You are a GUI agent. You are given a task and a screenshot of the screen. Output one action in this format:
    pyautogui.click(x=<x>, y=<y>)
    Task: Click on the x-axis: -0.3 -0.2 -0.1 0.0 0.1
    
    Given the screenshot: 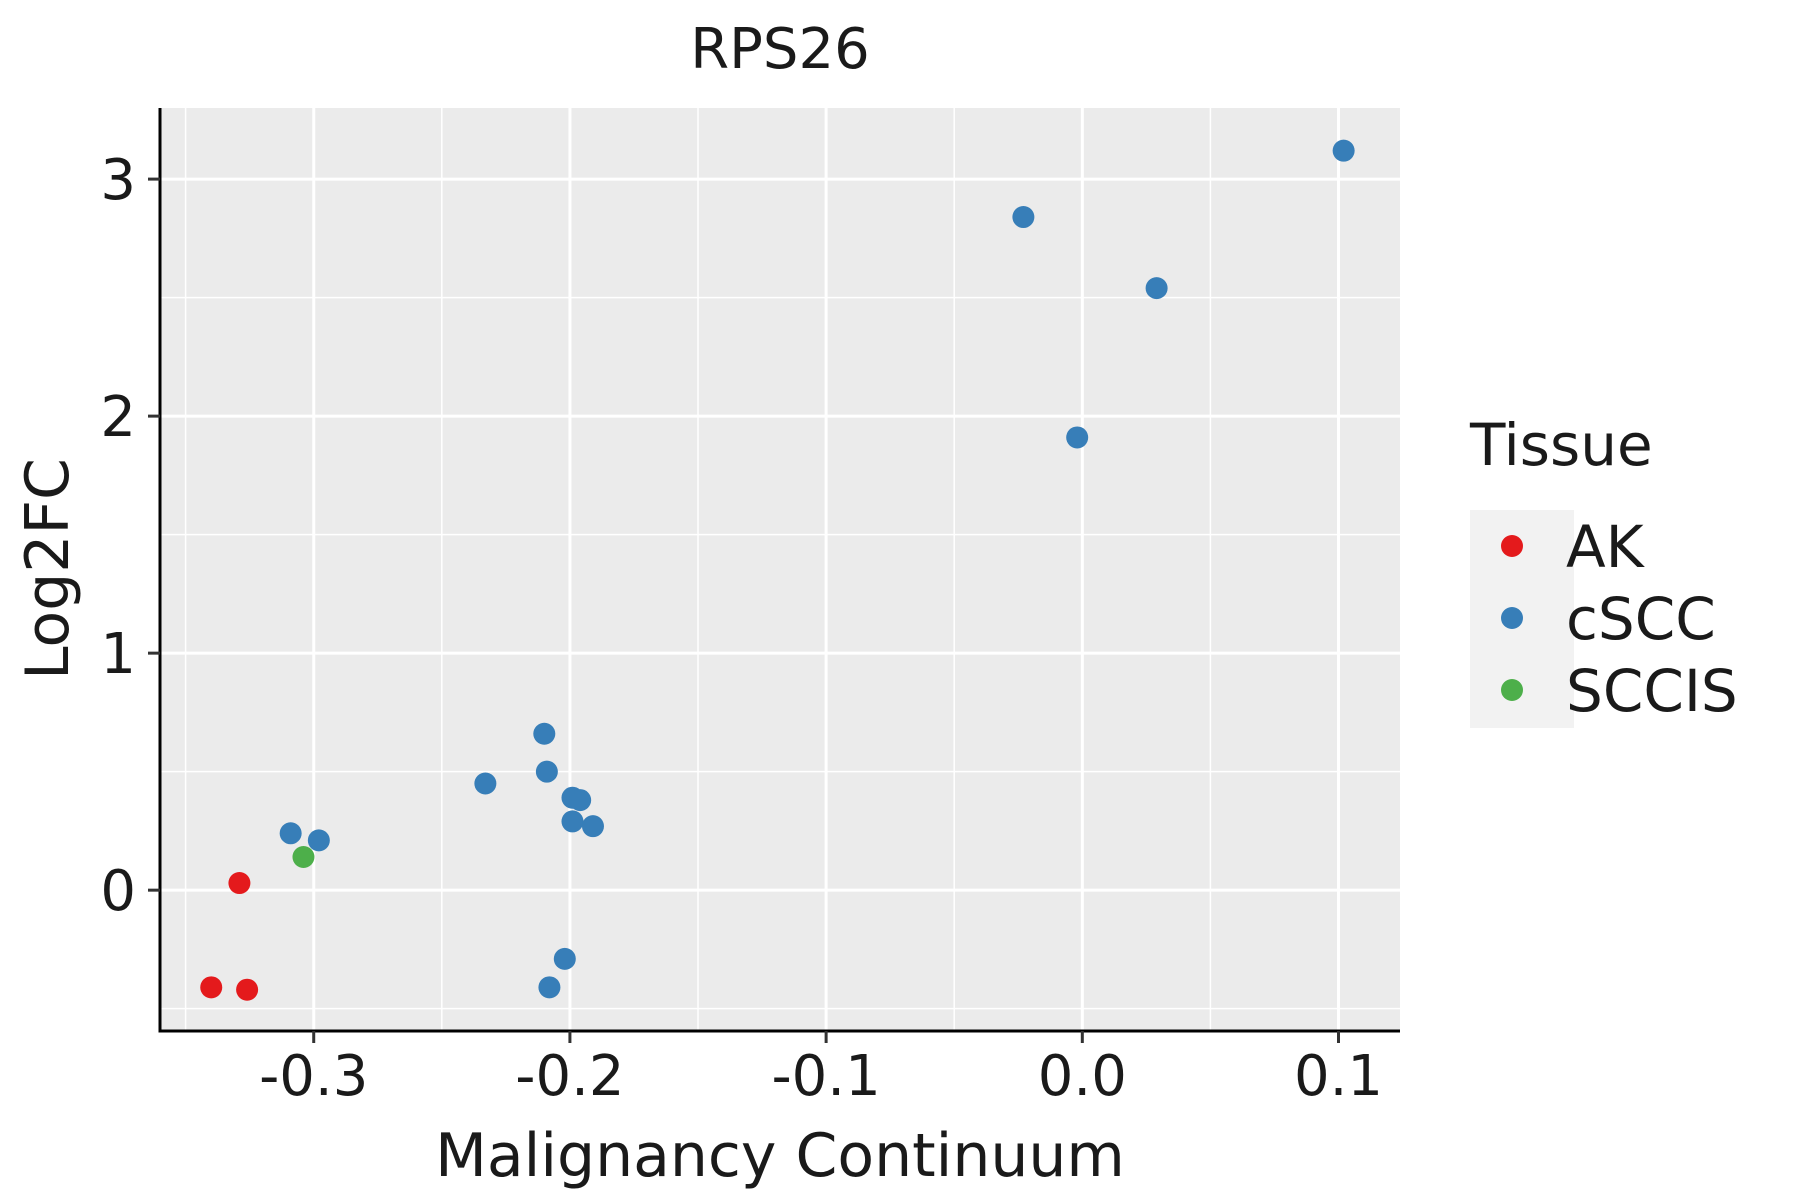 What is the action you would take?
    pyautogui.click(x=821, y=1070)
    